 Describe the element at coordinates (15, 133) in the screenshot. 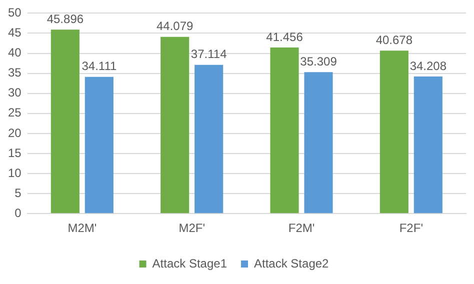

I see `y-tick-label: 20` at that location.